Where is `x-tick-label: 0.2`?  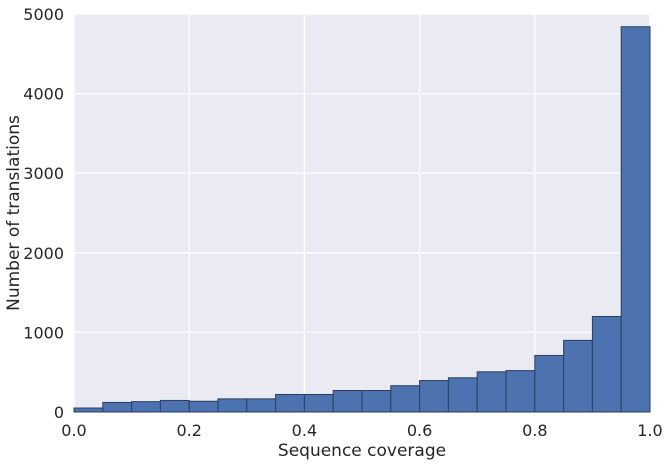
x-tick-label: 0.2 is located at coordinates (188, 430).